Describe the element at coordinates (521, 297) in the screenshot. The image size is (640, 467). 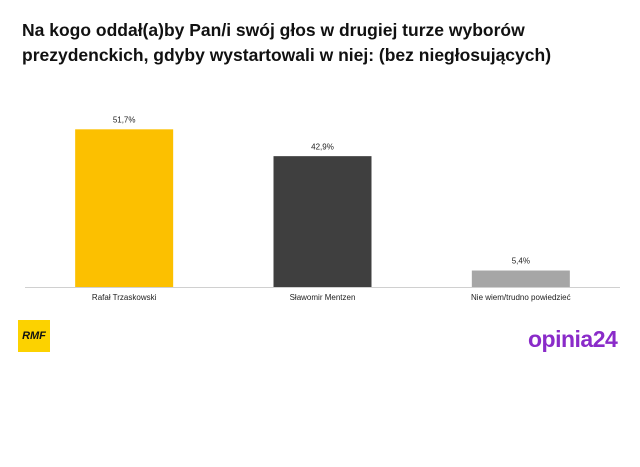
I see `x-tick-label: Nie wiem/trudno powiedzieć` at that location.